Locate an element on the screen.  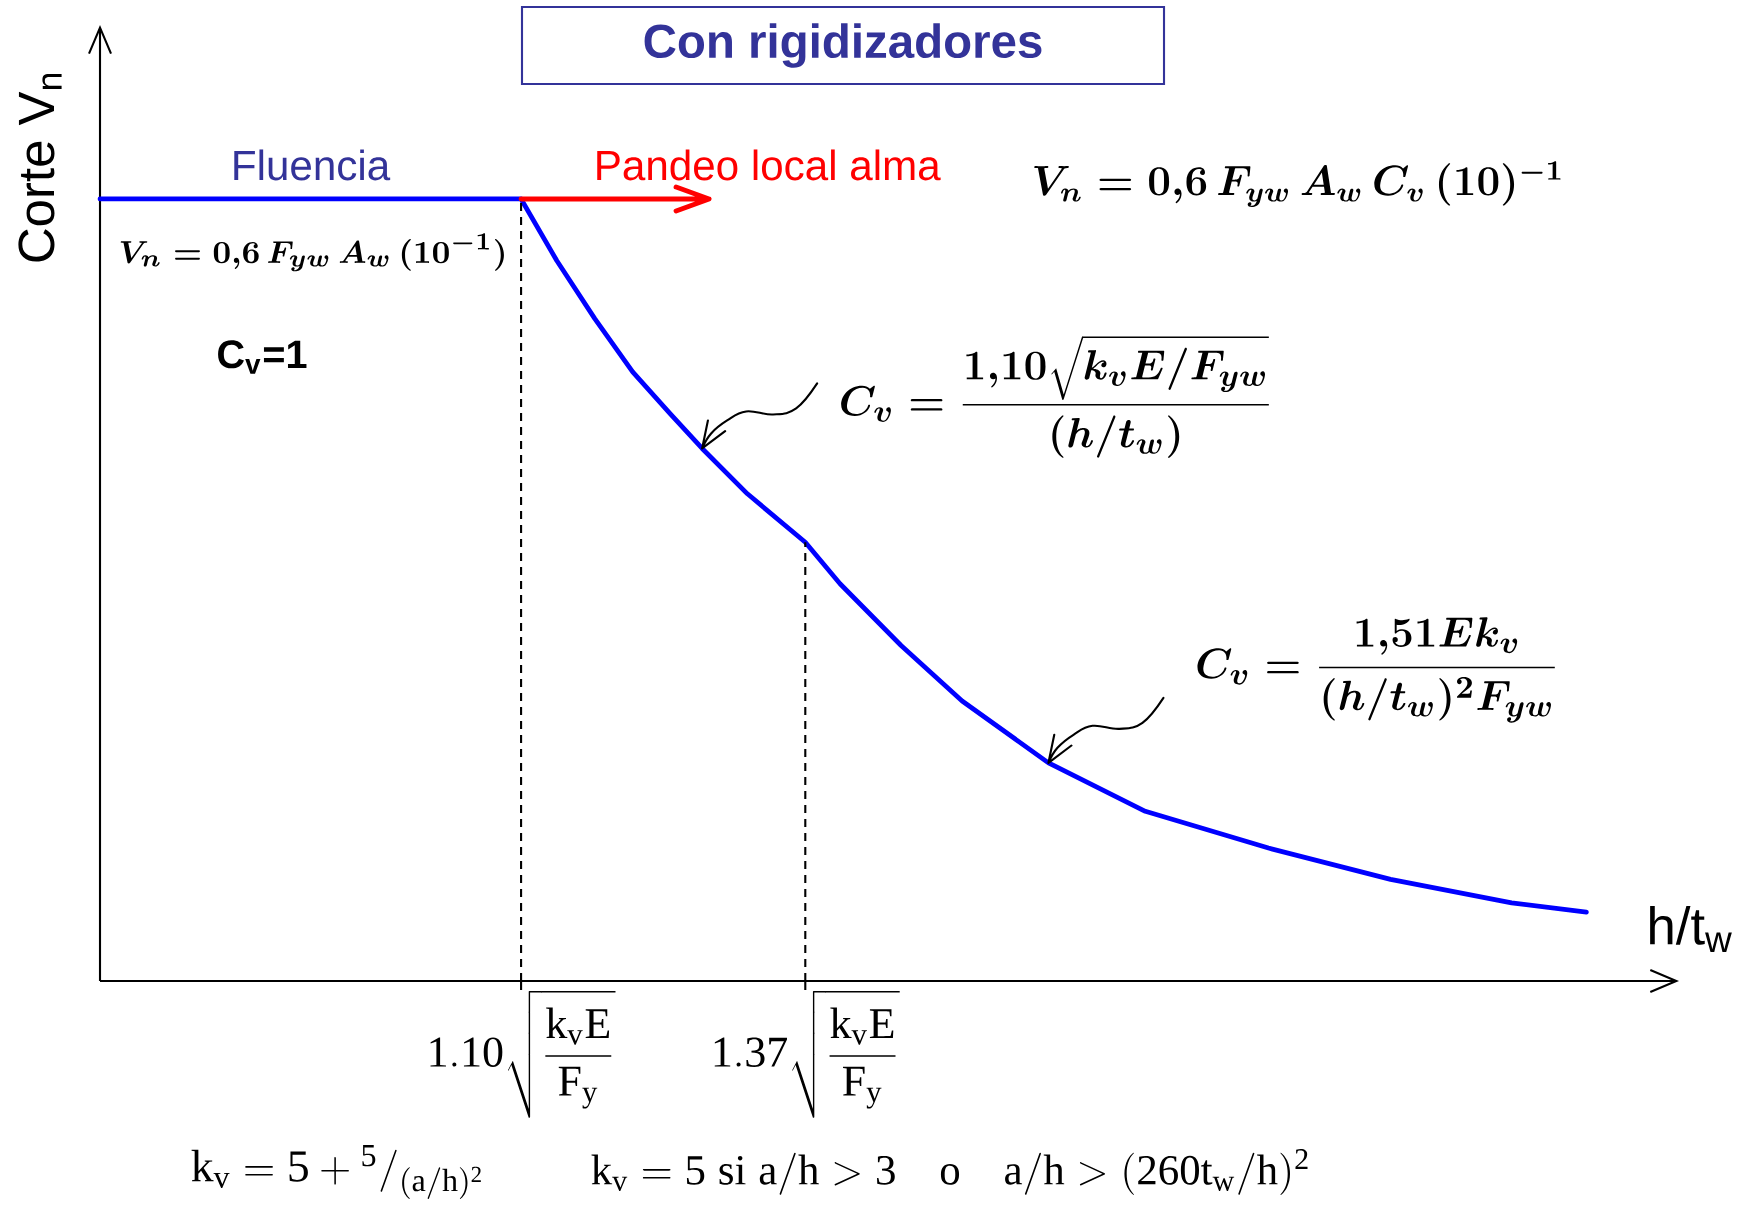
x-tick-label: $\mathrm{1.37\sqrt{\frac{k_{v}E}{F_{y}}}}$ is located at coordinates (807, 1054).